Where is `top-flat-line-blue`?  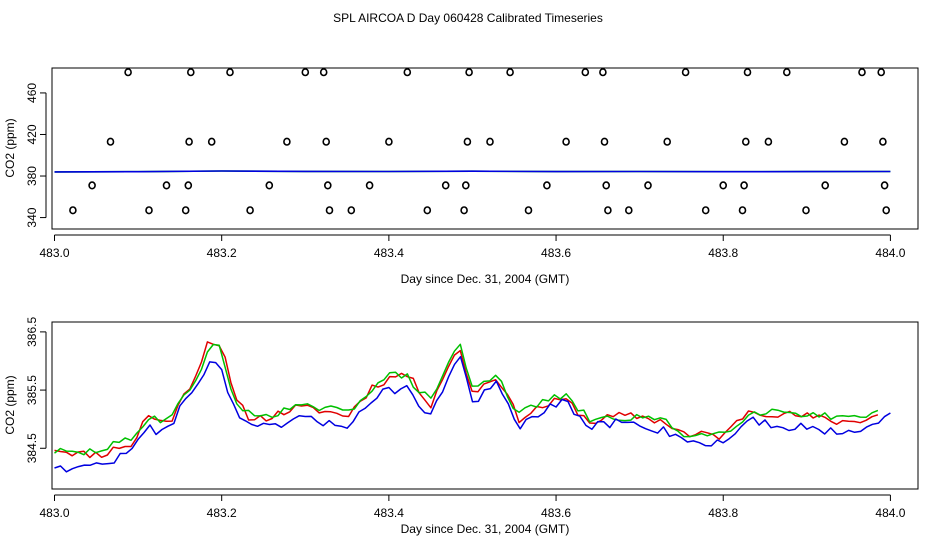
top-flat-line-blue is located at coordinates (472, 171).